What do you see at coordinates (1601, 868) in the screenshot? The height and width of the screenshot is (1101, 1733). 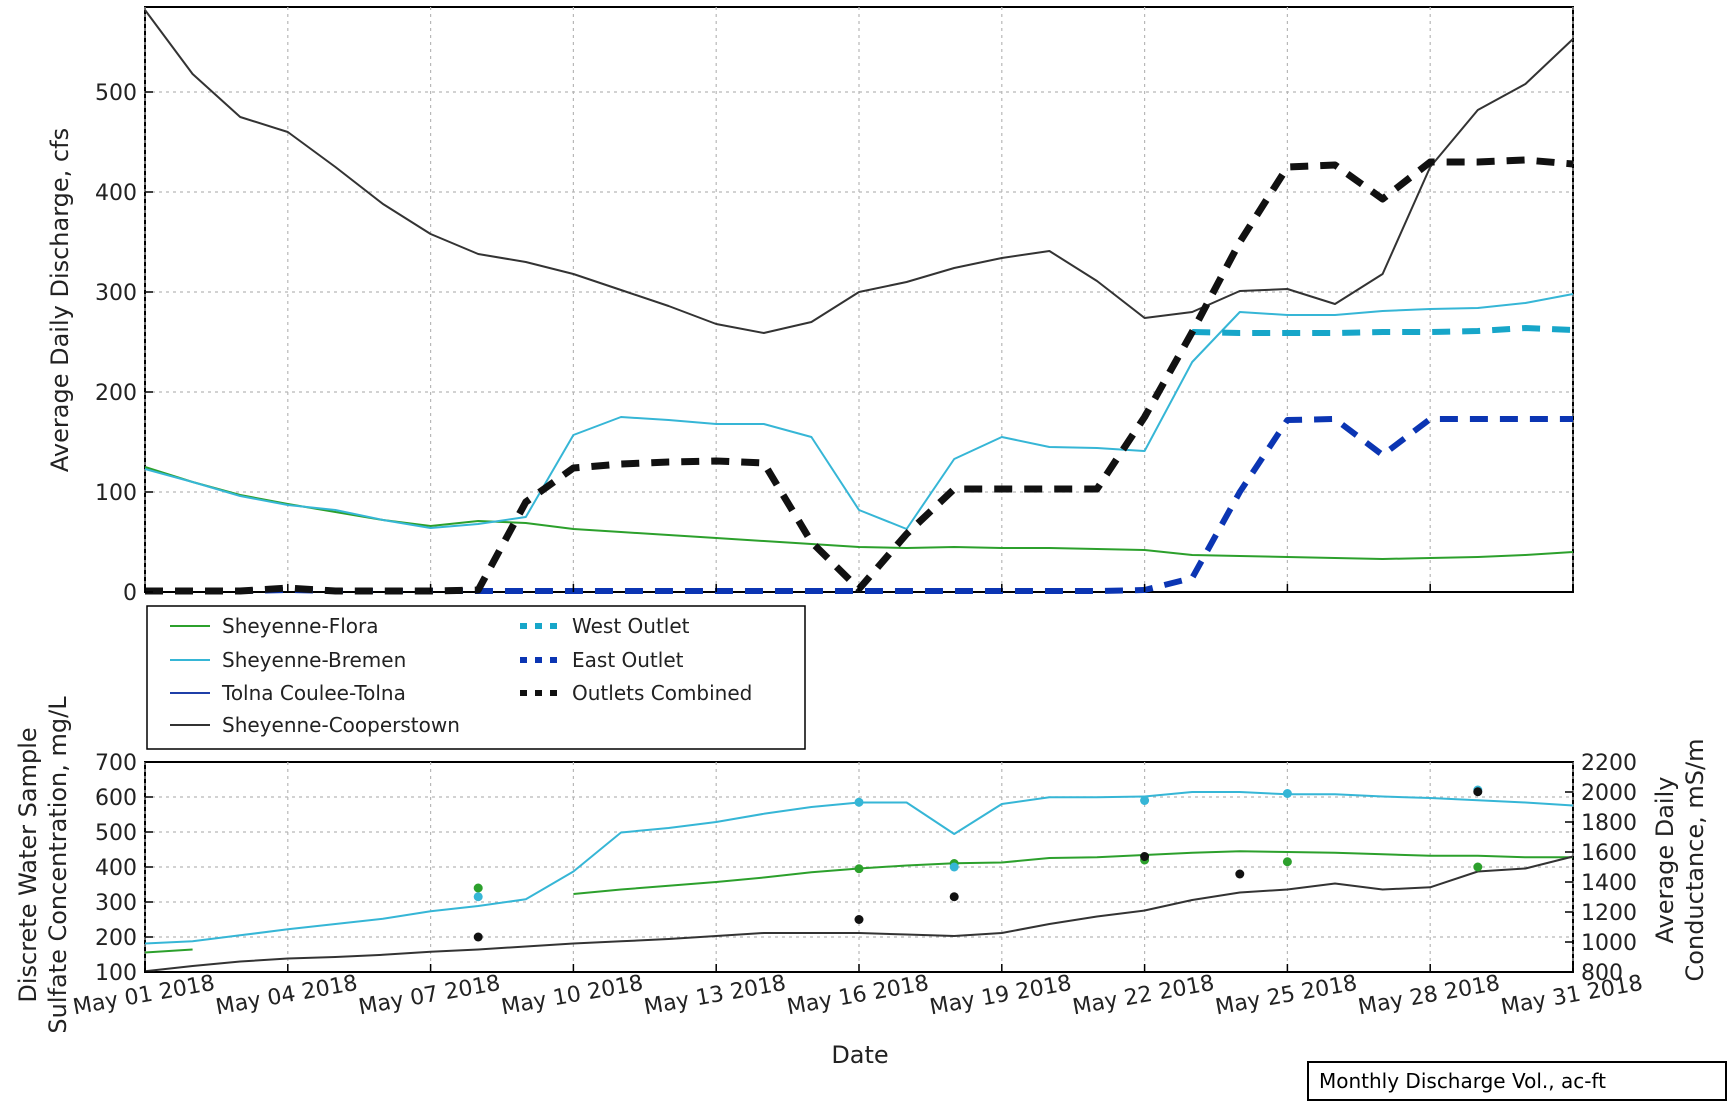 I see `conductance-y-ticks: 800 1000 1200 1400 1600 1800 2000 2200` at bounding box center [1601, 868].